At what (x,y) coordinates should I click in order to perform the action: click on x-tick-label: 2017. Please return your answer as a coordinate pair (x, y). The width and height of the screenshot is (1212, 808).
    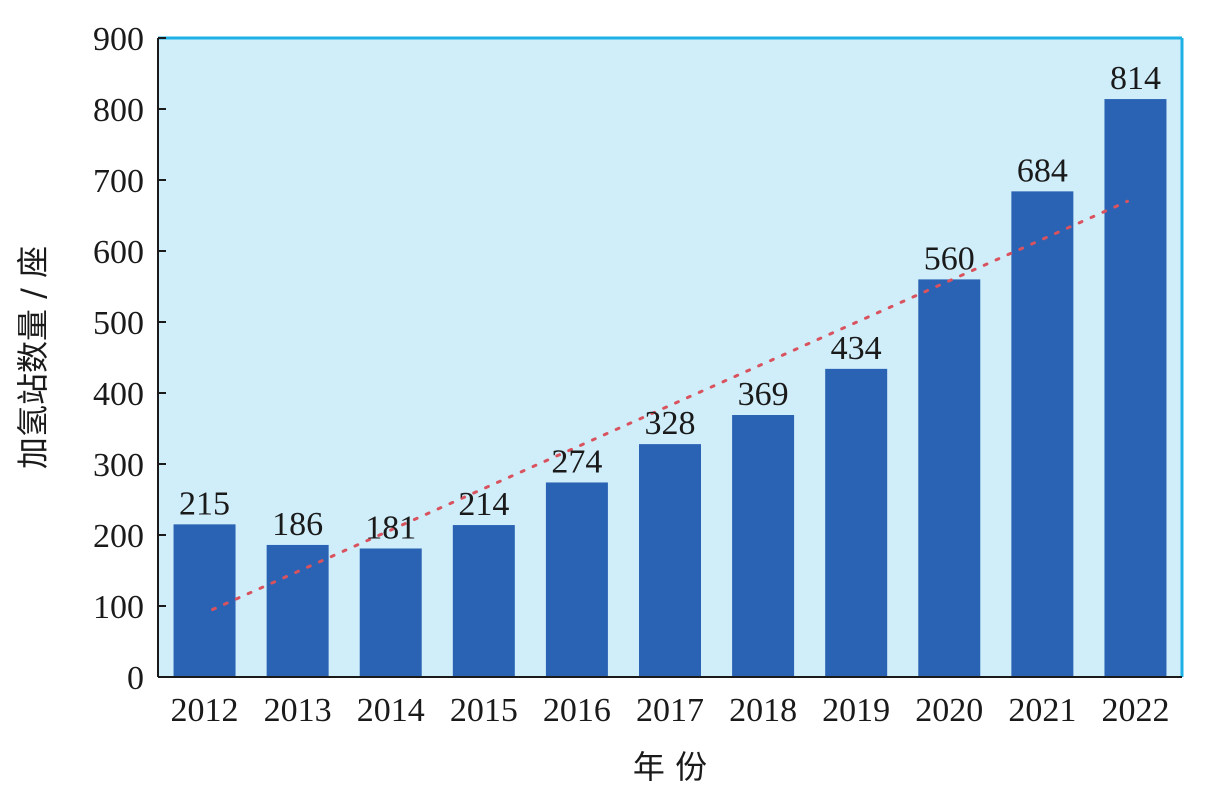
    Looking at the image, I should click on (670, 710).